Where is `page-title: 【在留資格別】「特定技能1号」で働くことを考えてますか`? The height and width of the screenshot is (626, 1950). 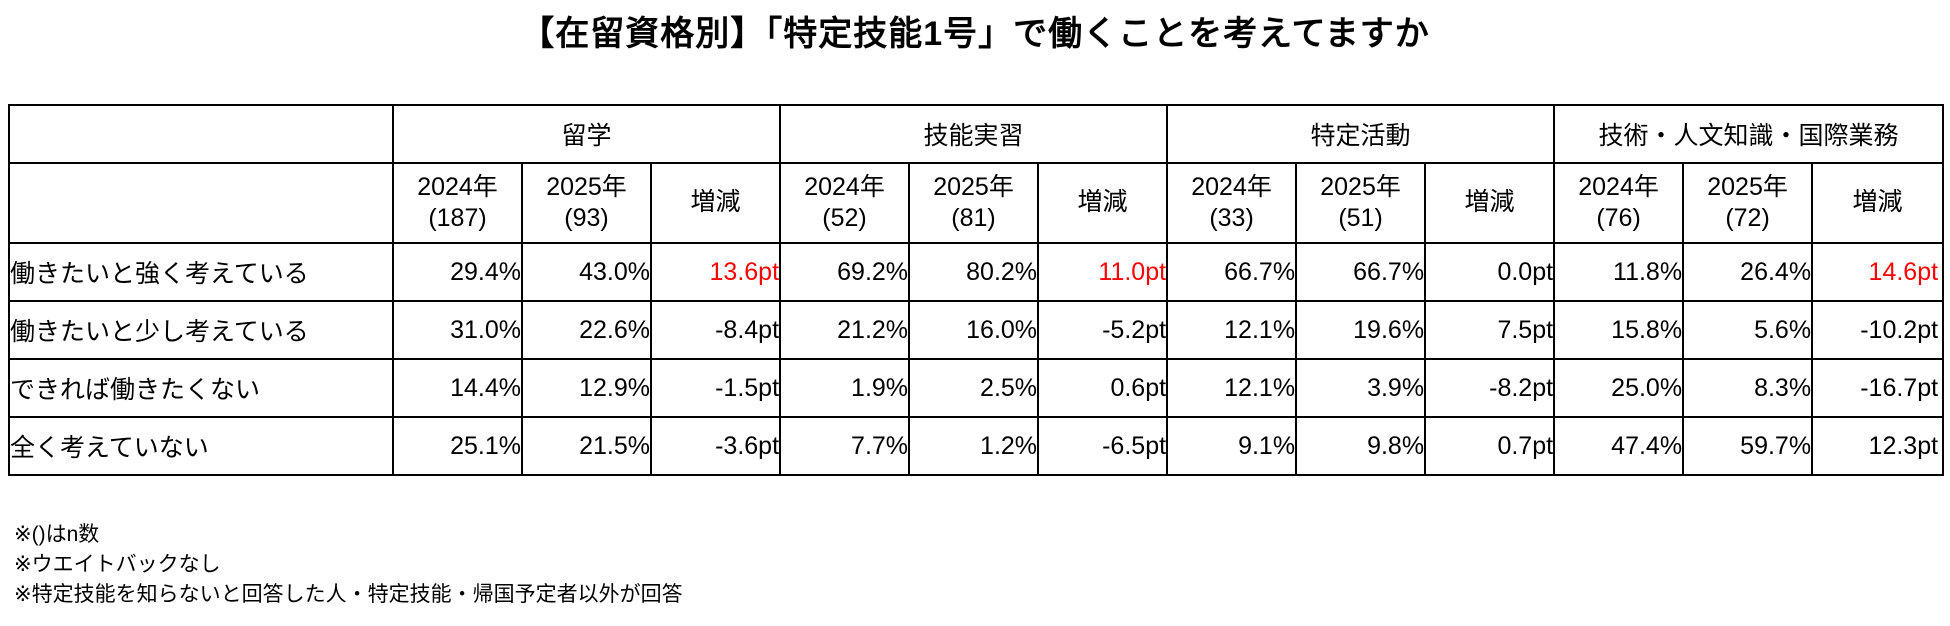
page-title: 【在留資格別】「特定技能1号」で働くことを考えてますか is located at coordinates (975, 34).